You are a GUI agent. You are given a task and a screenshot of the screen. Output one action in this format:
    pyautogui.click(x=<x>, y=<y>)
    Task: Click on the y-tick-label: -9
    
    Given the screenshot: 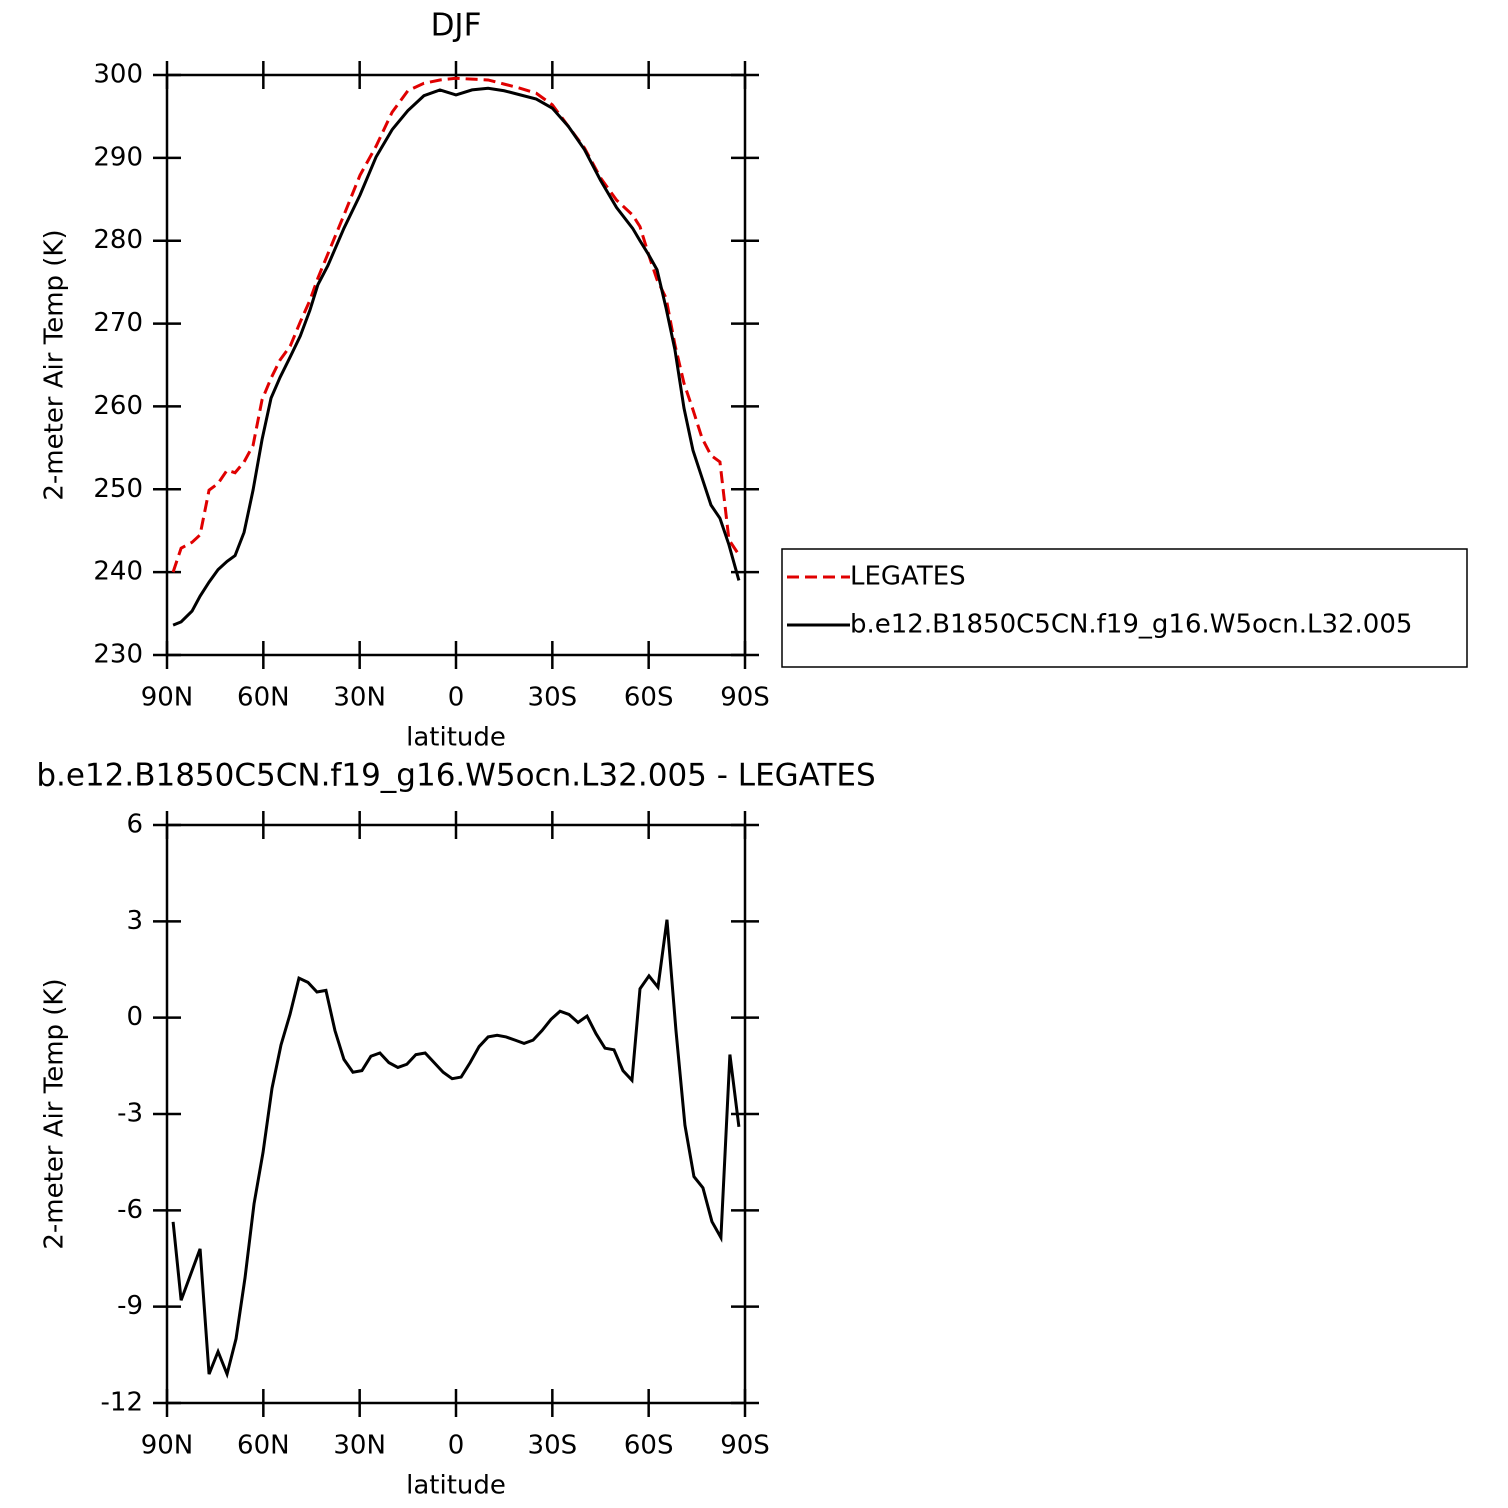 What is the action you would take?
    pyautogui.click(x=130, y=1306)
    